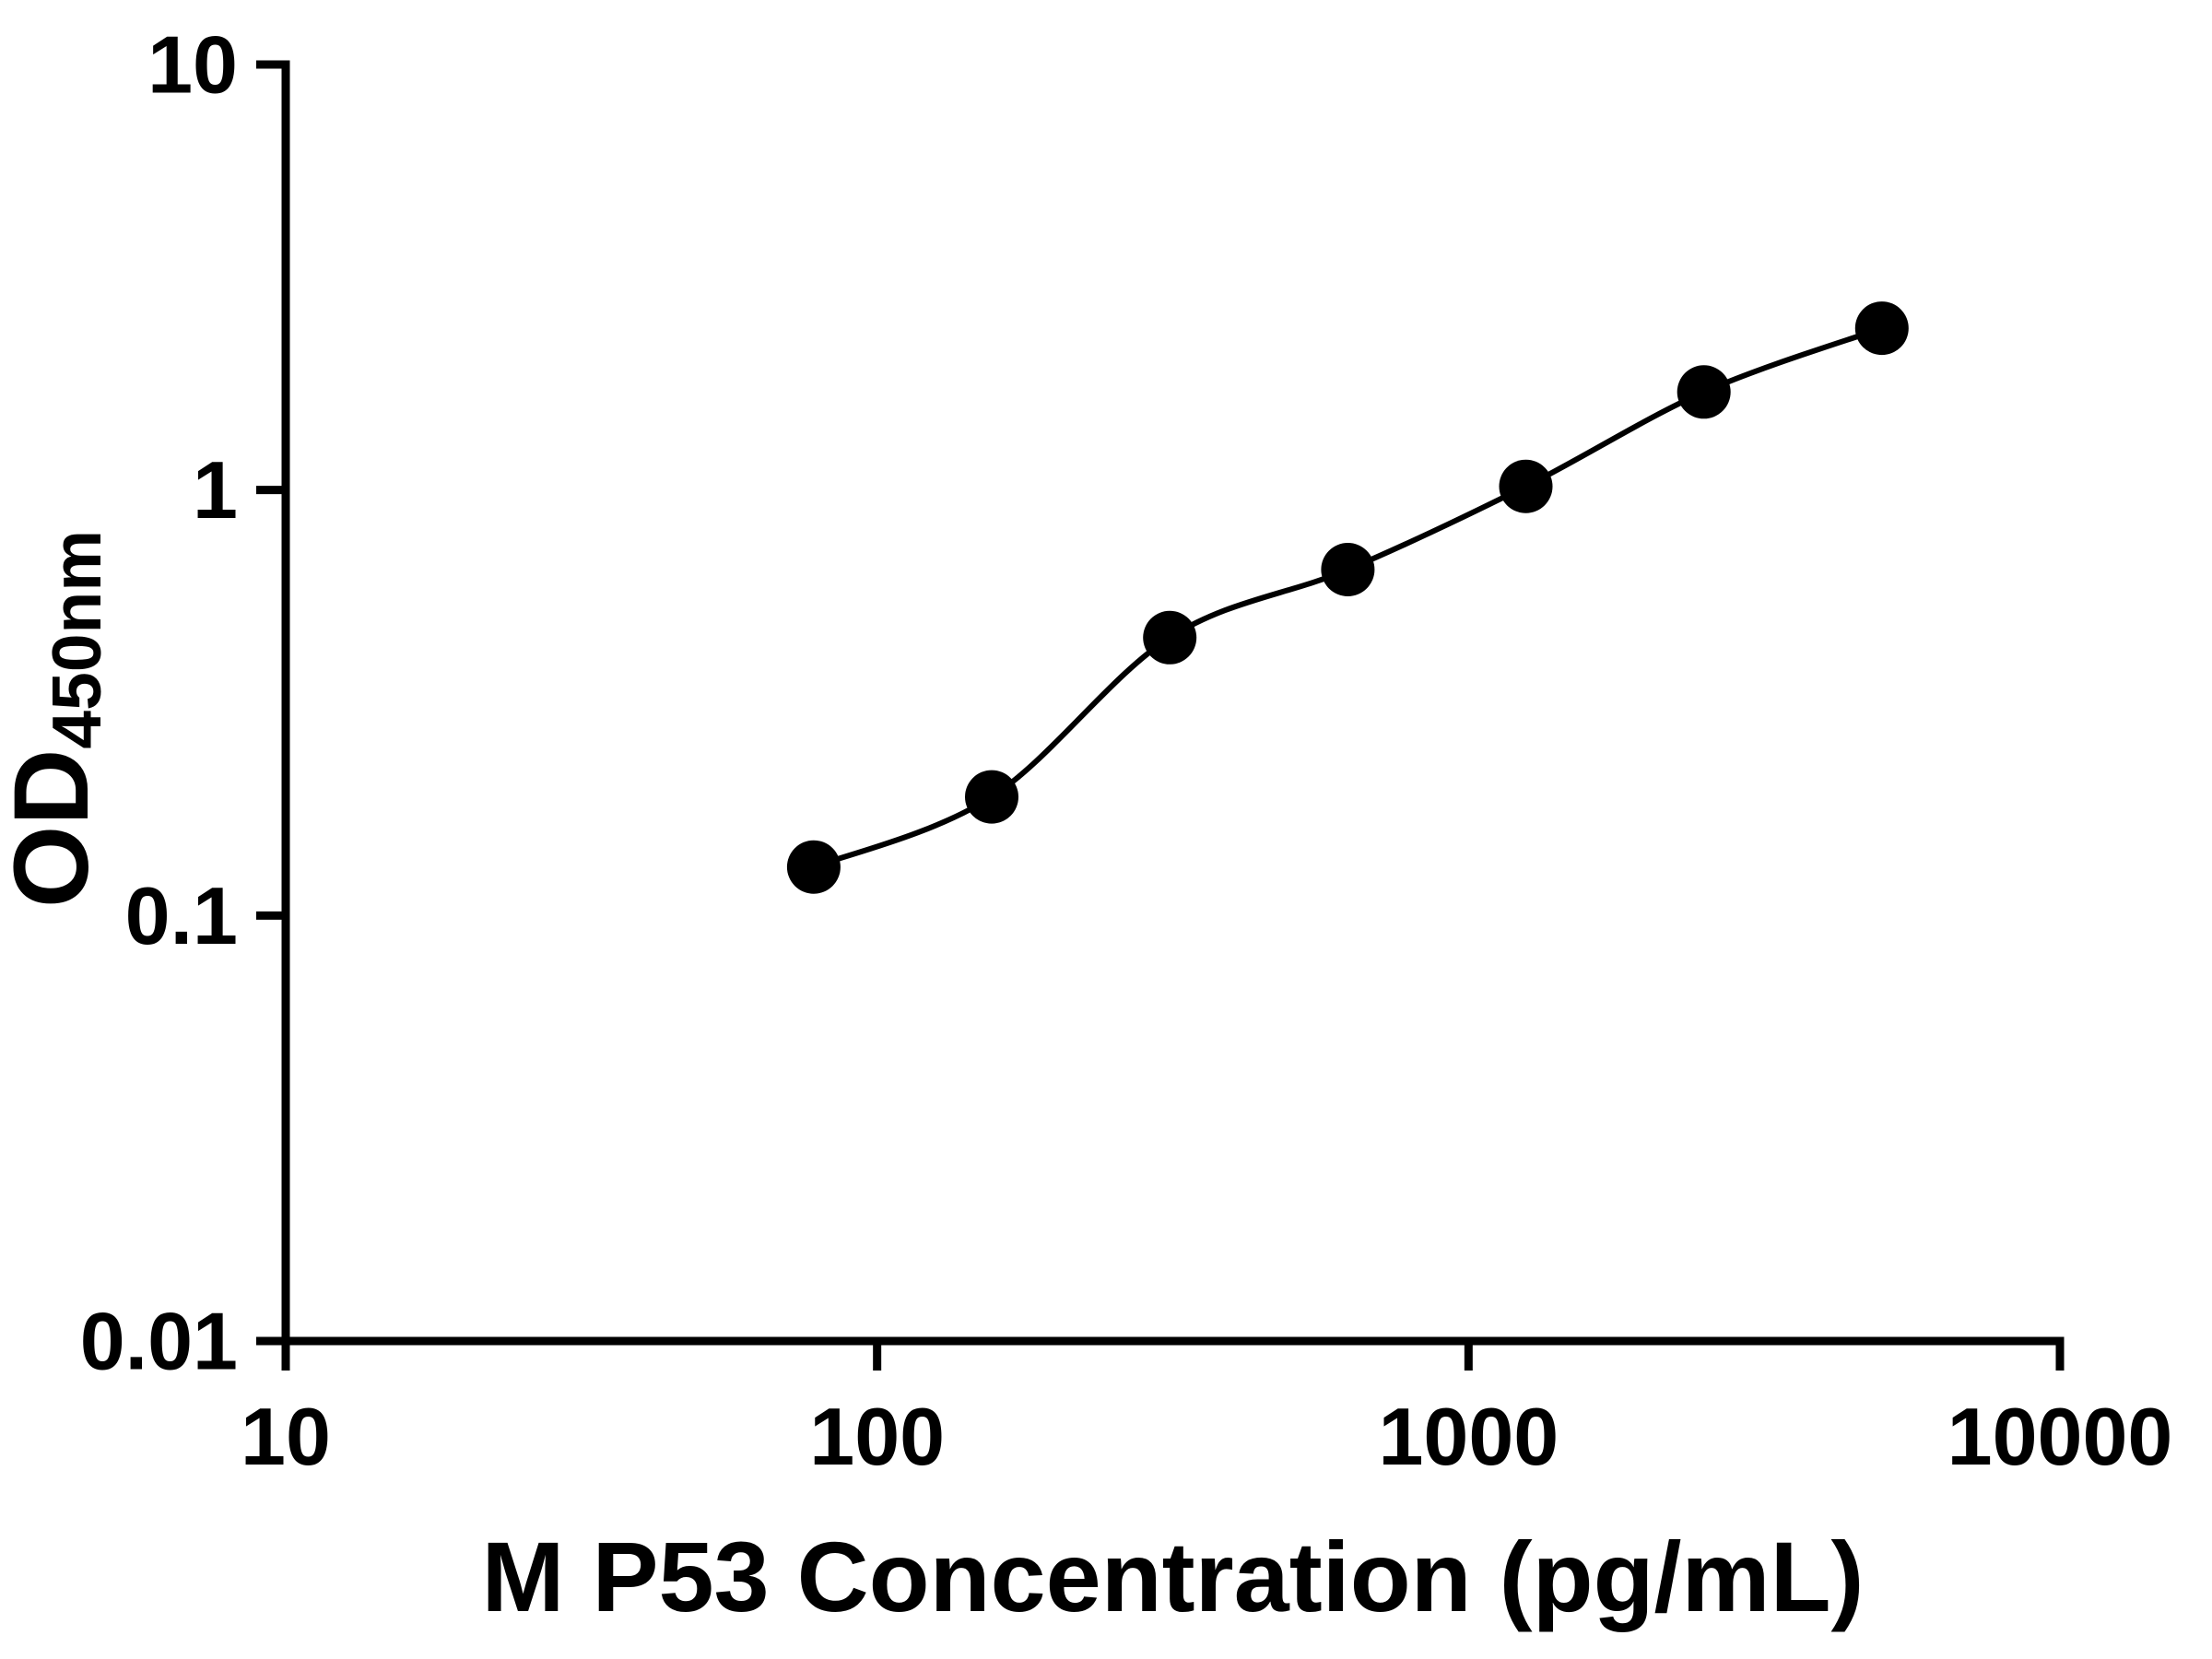  What do you see at coordinates (1172, 1576) in the screenshot?
I see `x-axis-title: M P53 Concentration (pg/mL)` at bounding box center [1172, 1576].